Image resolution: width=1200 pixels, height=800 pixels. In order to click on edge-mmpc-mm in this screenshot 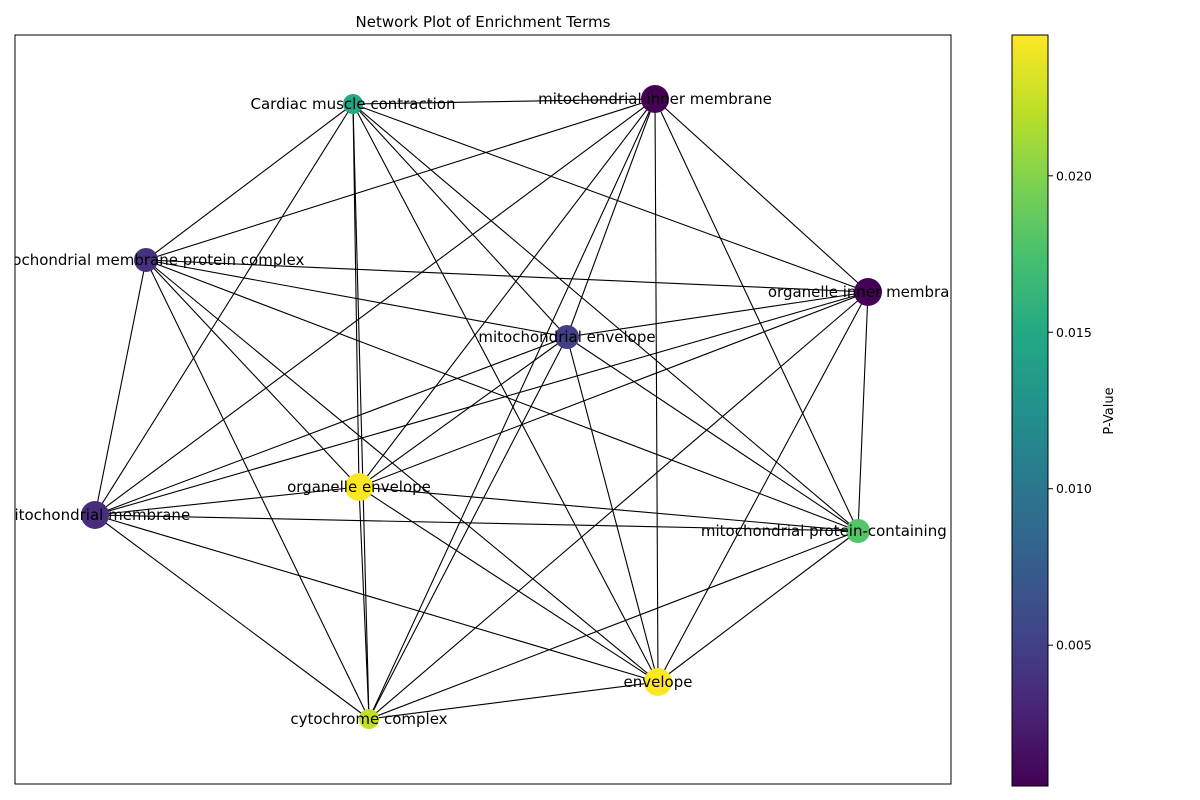, I will do `click(120, 387)`.